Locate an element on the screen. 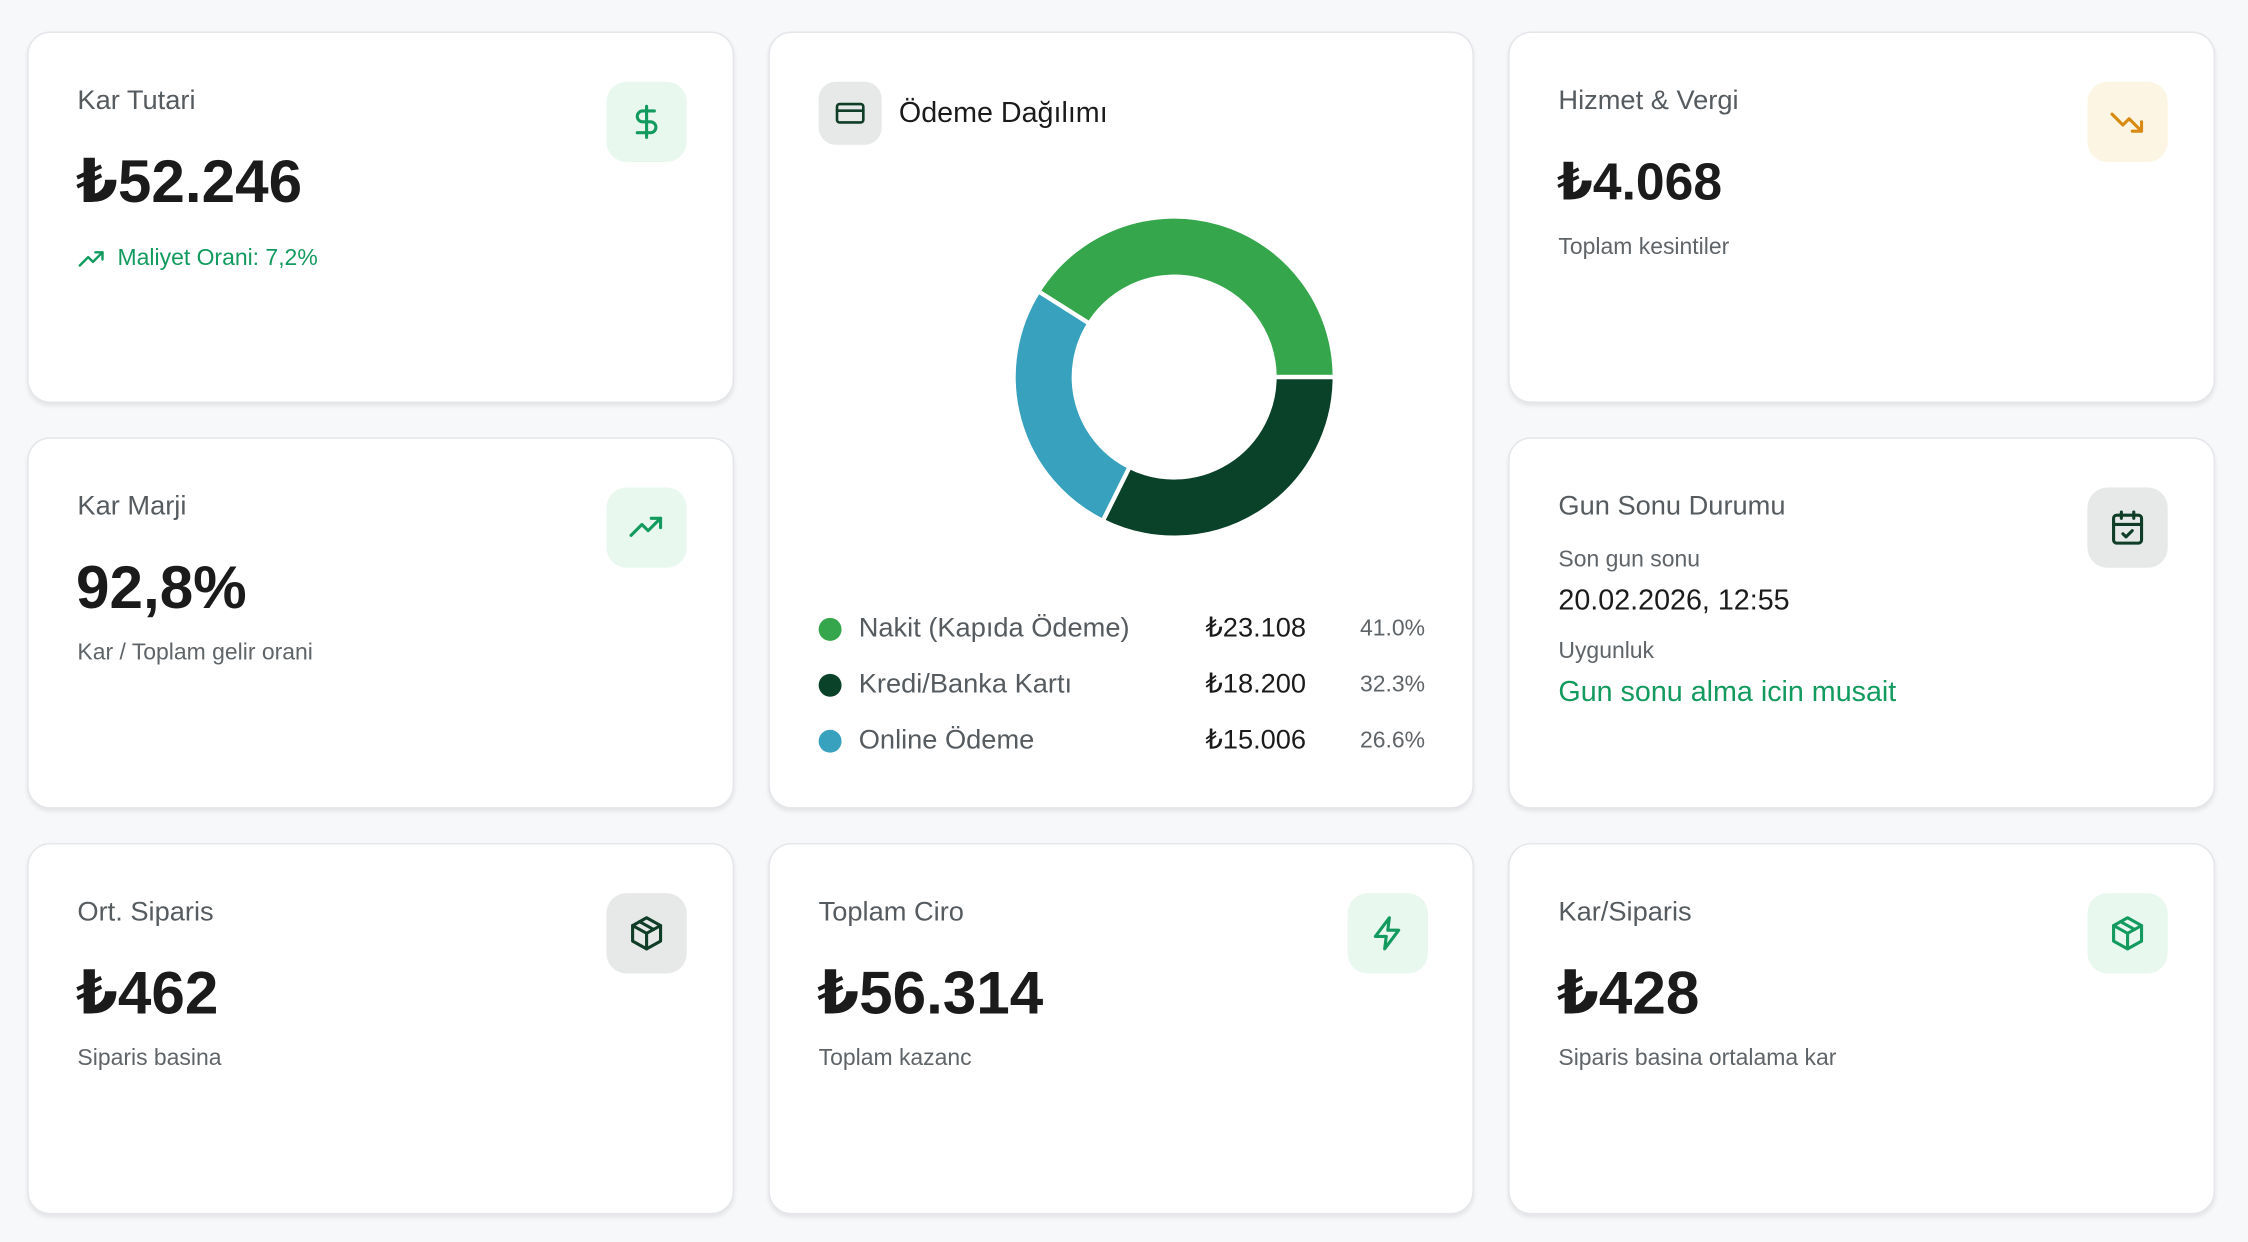  card-value: ₺462 is located at coordinates (147, 993).